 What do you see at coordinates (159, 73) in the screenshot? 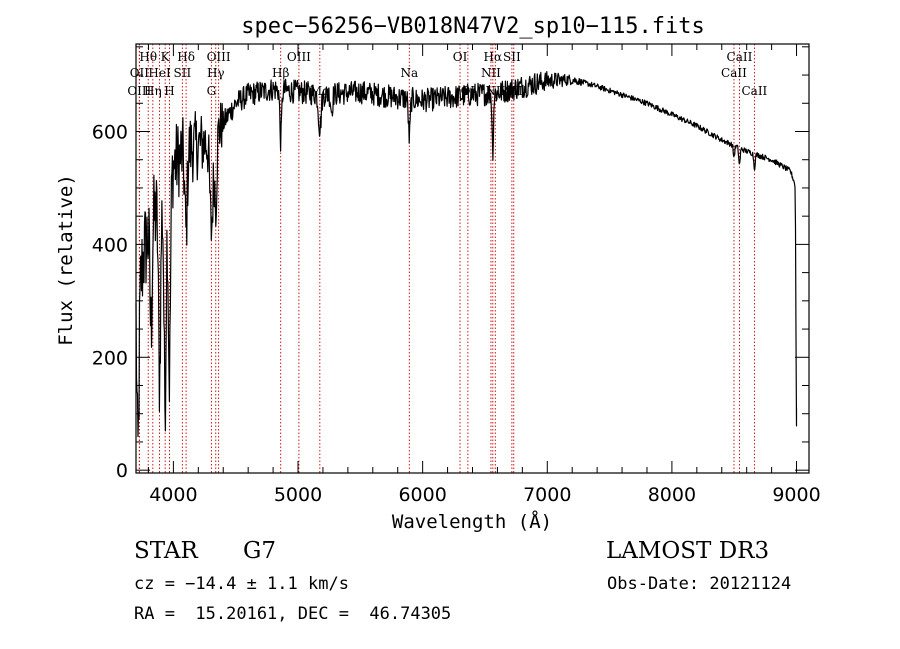
I see `spectral-line-label: HeI` at bounding box center [159, 73].